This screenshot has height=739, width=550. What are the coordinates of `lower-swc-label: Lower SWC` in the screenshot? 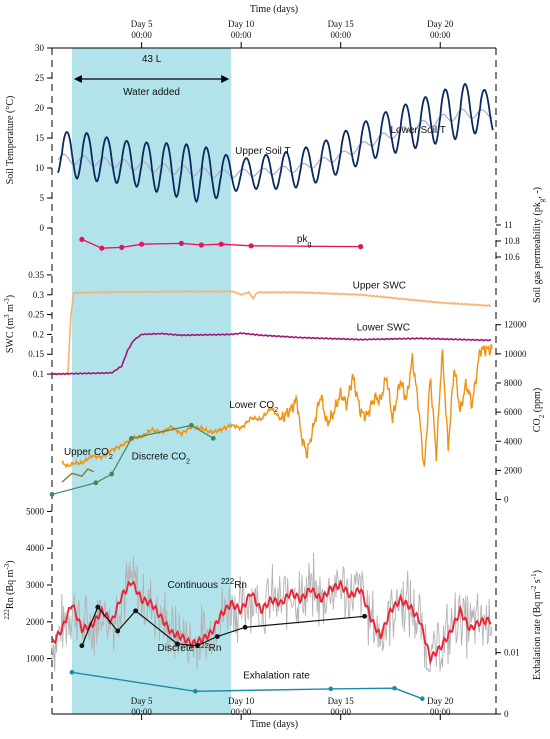 It's located at (383, 327).